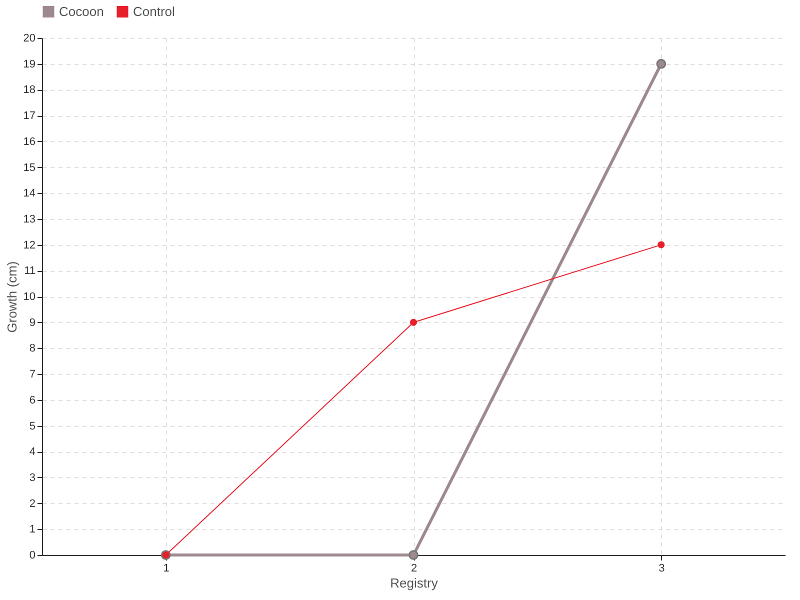 This screenshot has width=800, height=600. Describe the element at coordinates (32, 400) in the screenshot. I see `y-tick-label: 6` at that location.